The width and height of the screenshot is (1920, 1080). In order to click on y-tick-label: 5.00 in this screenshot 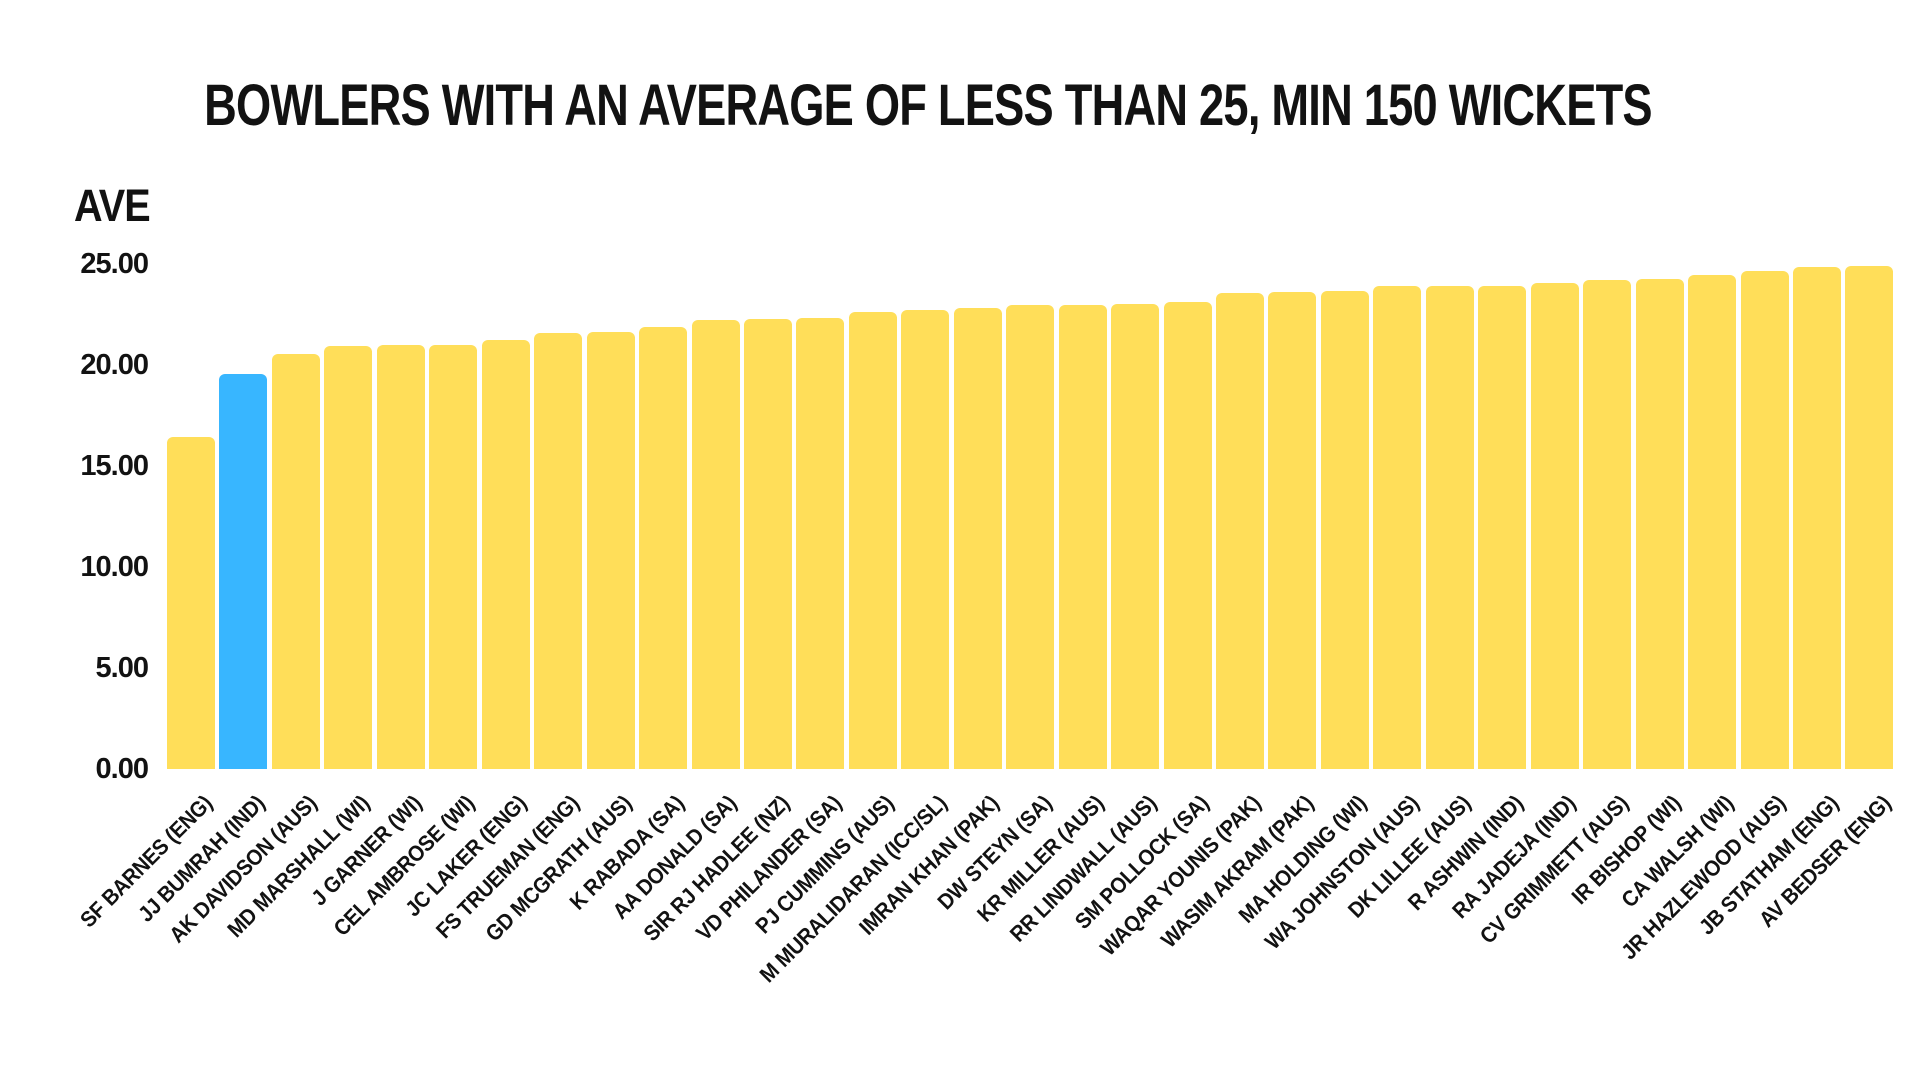, I will do `click(122, 668)`.